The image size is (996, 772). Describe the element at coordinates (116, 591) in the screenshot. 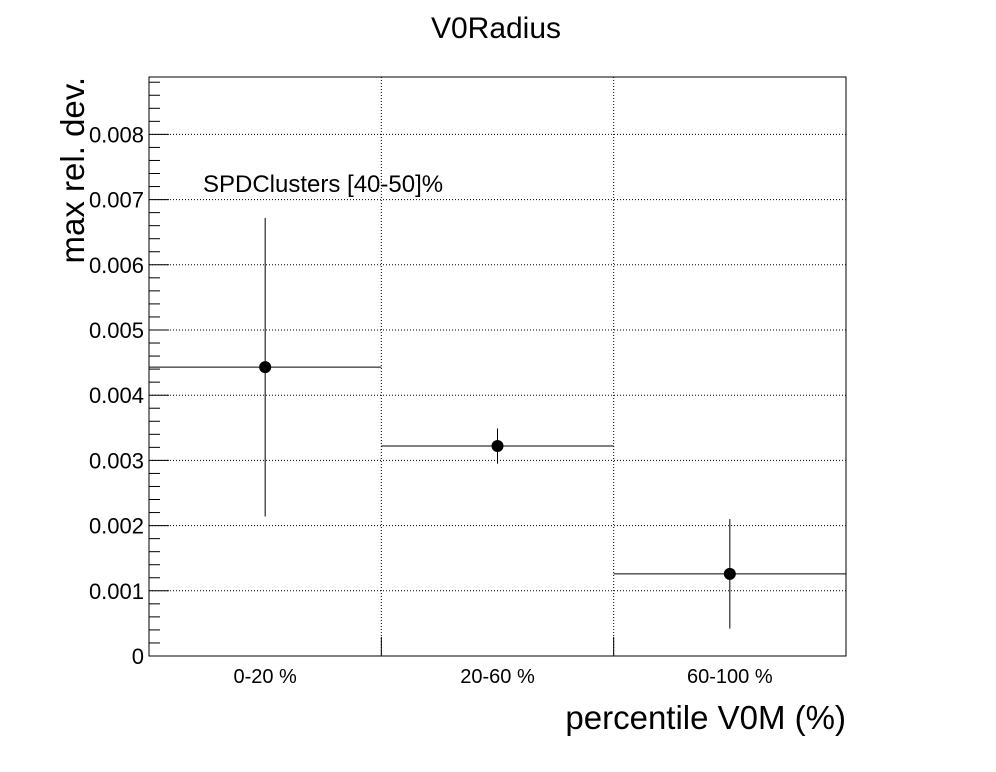

I see `y-tick-label: 0.001` at that location.